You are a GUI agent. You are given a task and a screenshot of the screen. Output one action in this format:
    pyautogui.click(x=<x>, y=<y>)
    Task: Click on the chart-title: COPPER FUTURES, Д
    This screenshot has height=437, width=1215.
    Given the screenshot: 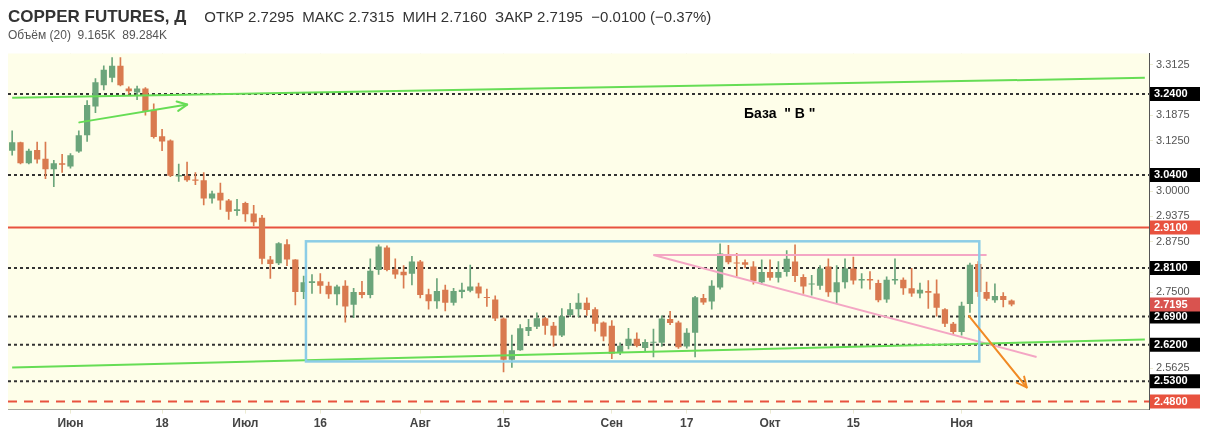 What is the action you would take?
    pyautogui.click(x=97, y=16)
    